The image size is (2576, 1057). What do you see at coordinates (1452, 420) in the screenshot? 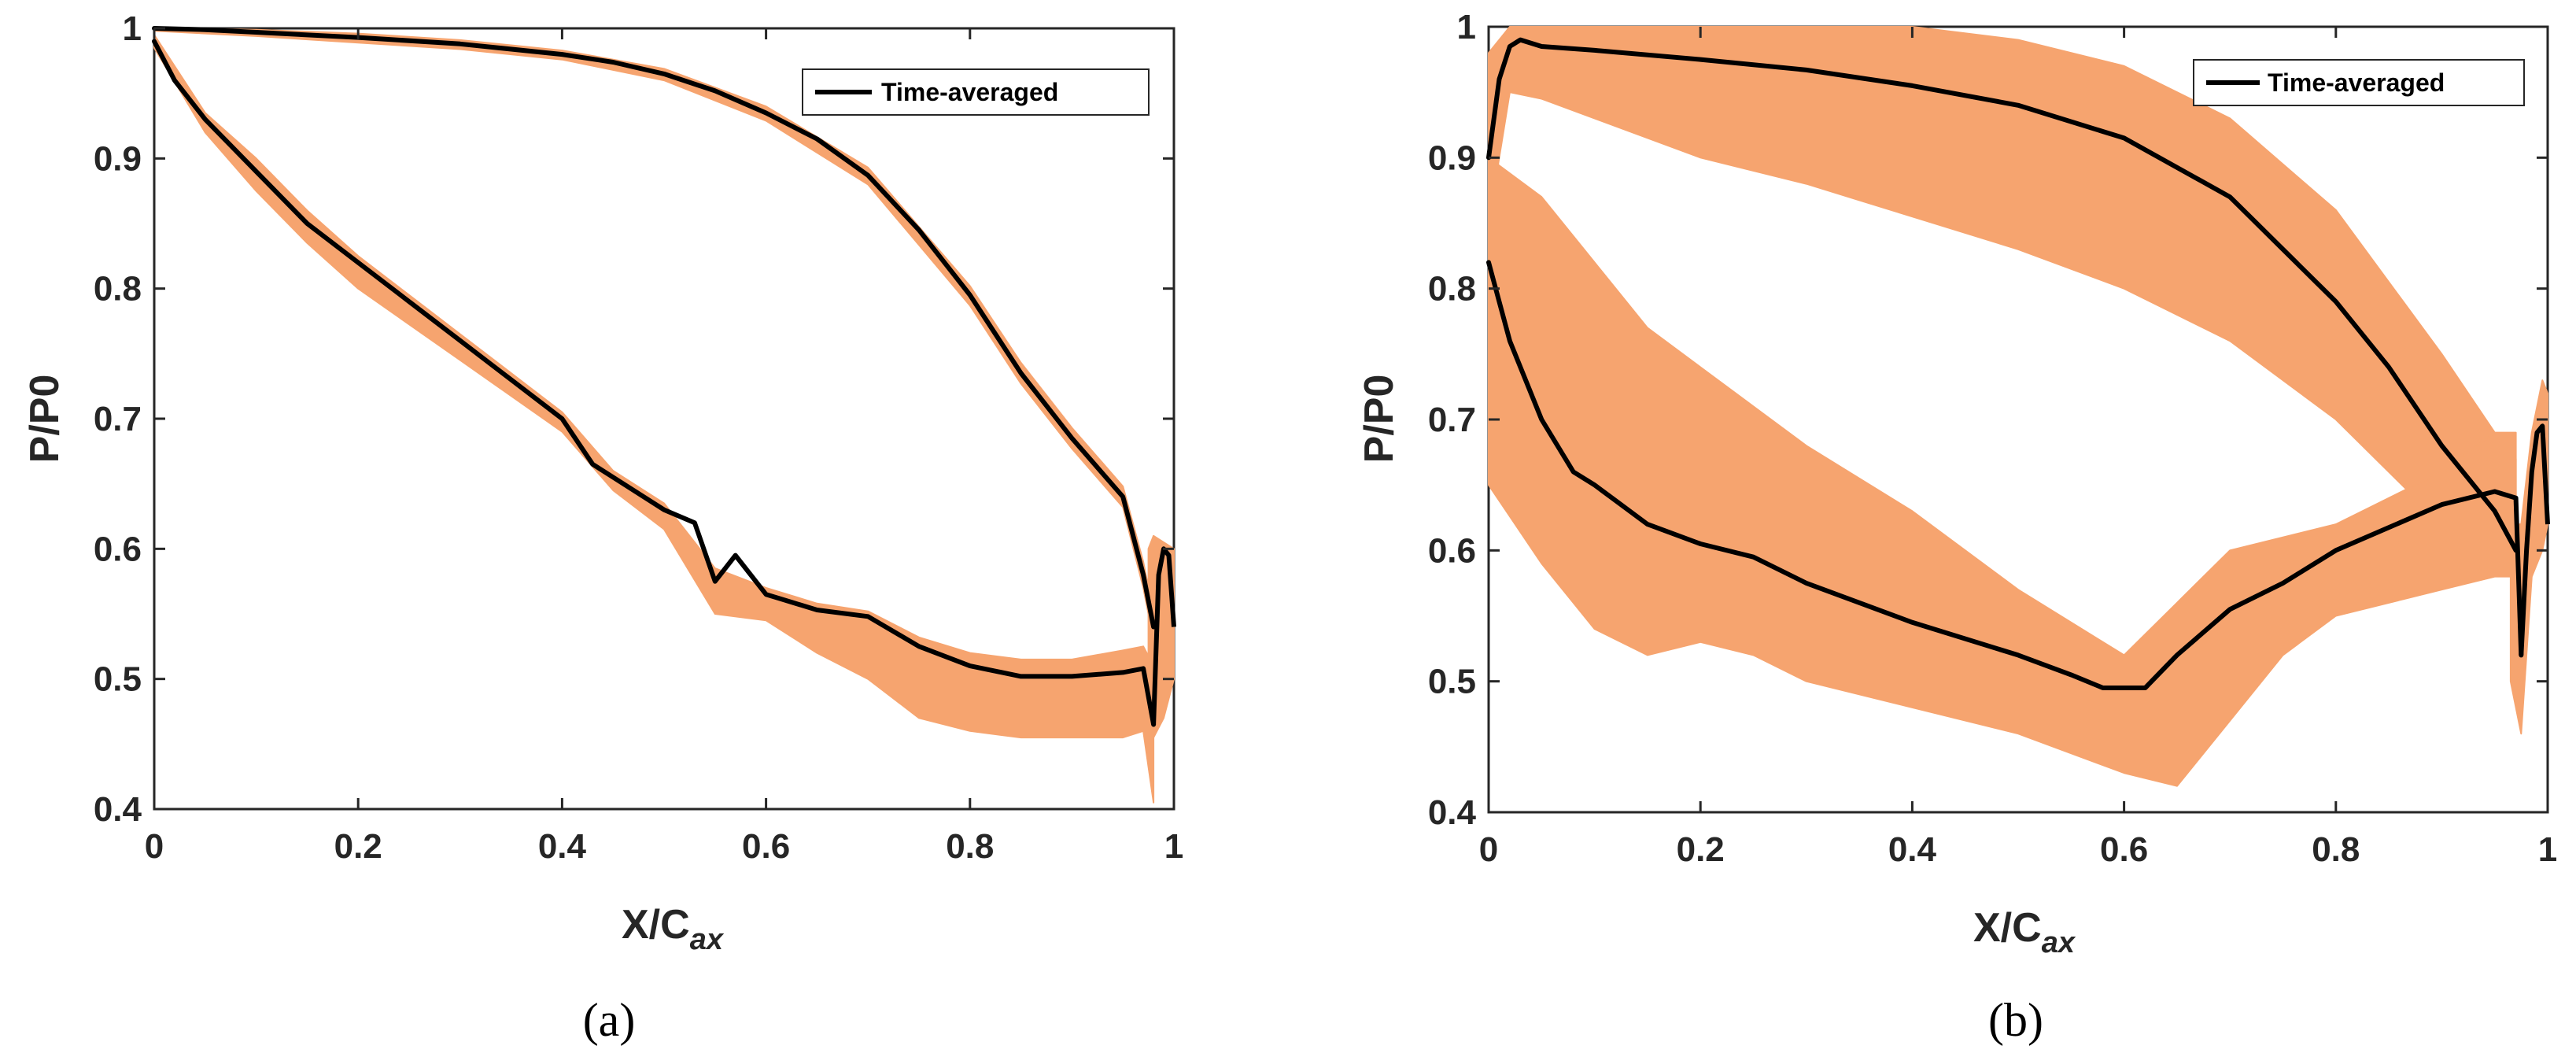
I see `y-tick-label-b: 0.7` at bounding box center [1452, 420].